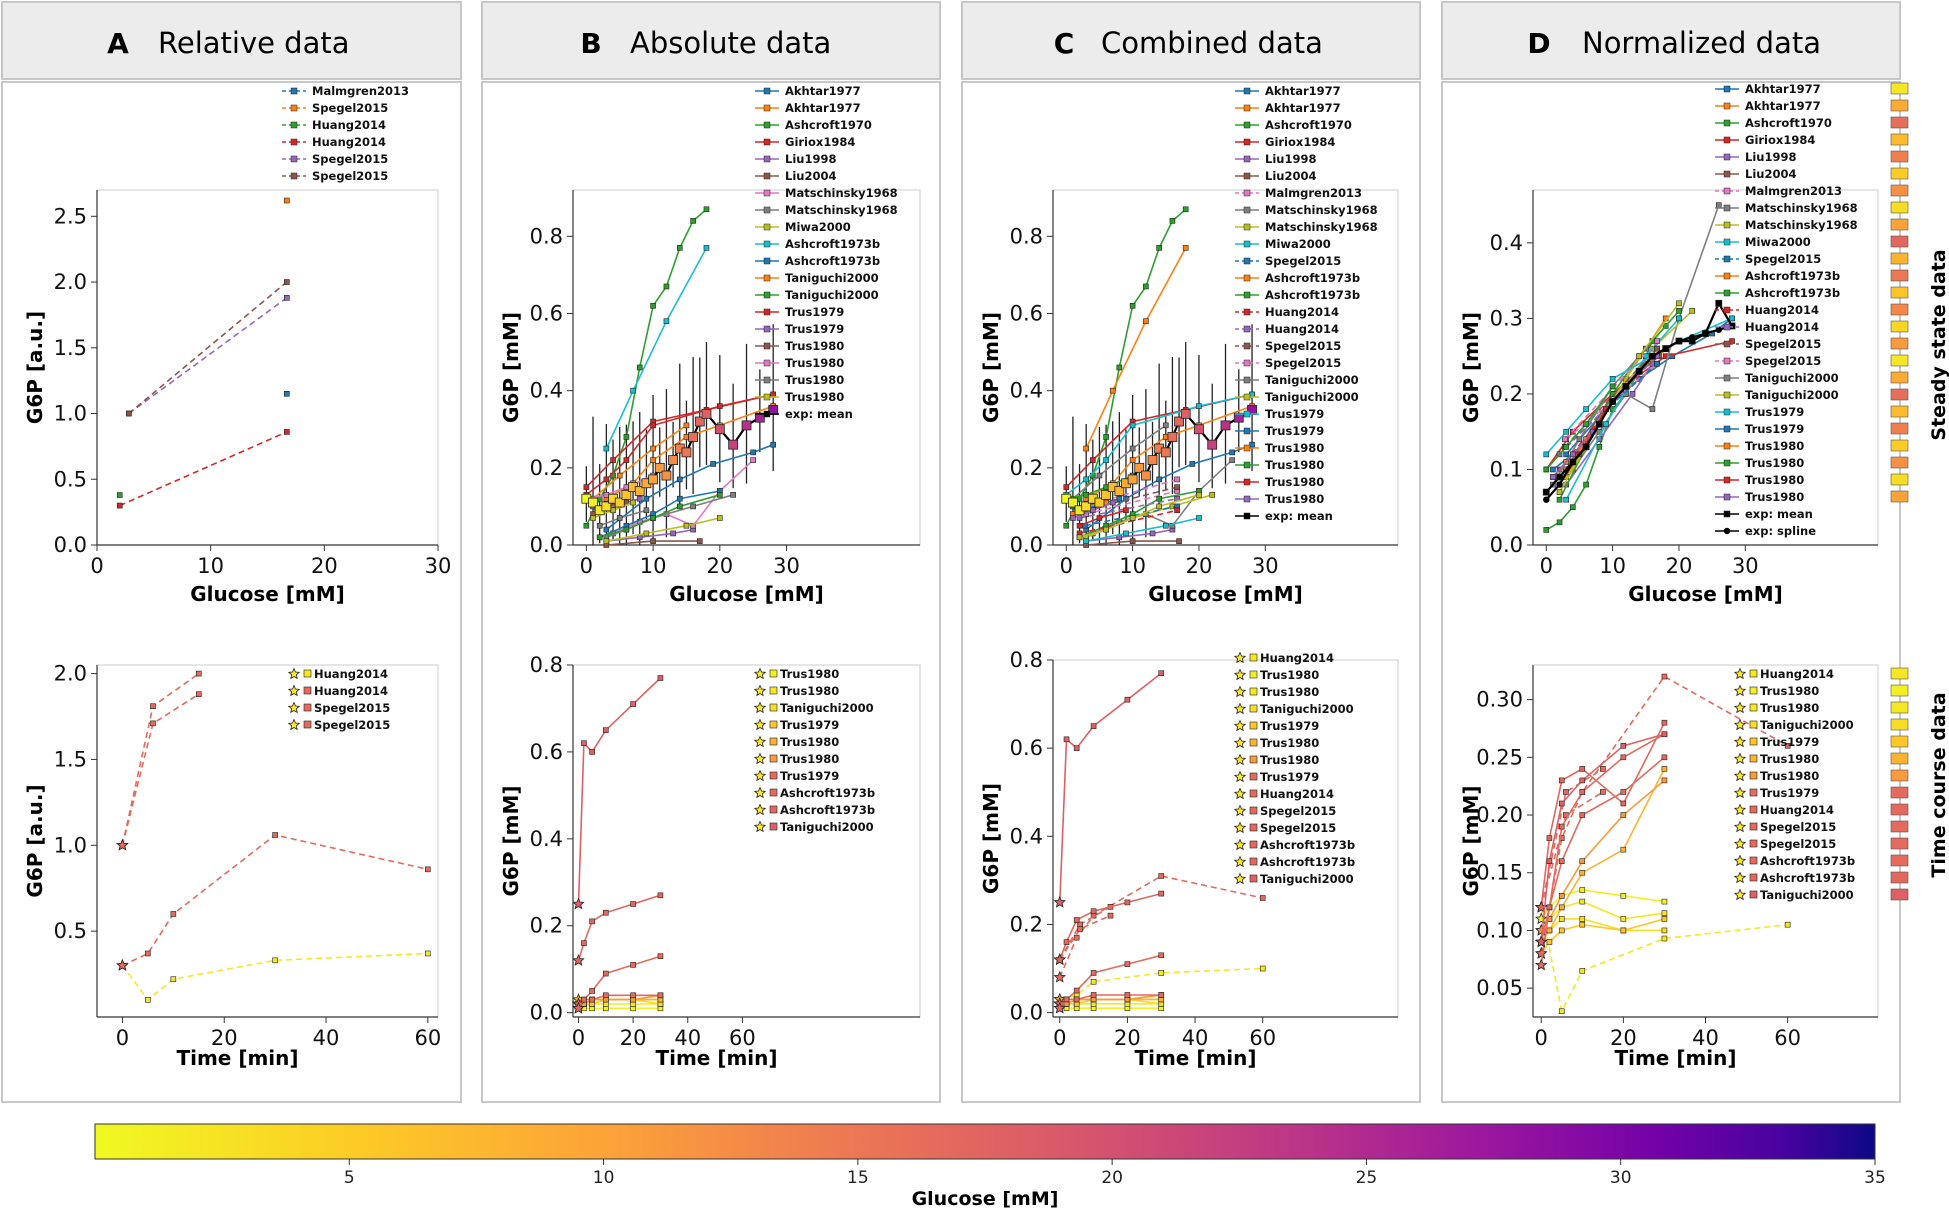 Image resolution: width=1949 pixels, height=1208 pixels. Describe the element at coordinates (1938, 784) in the screenshot. I see `row-label-time: Time course data` at that location.